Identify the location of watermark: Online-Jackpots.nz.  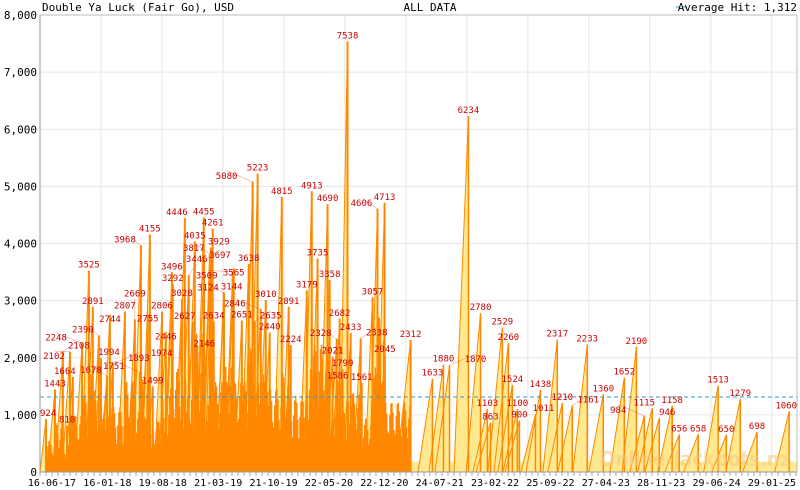
(695, 459).